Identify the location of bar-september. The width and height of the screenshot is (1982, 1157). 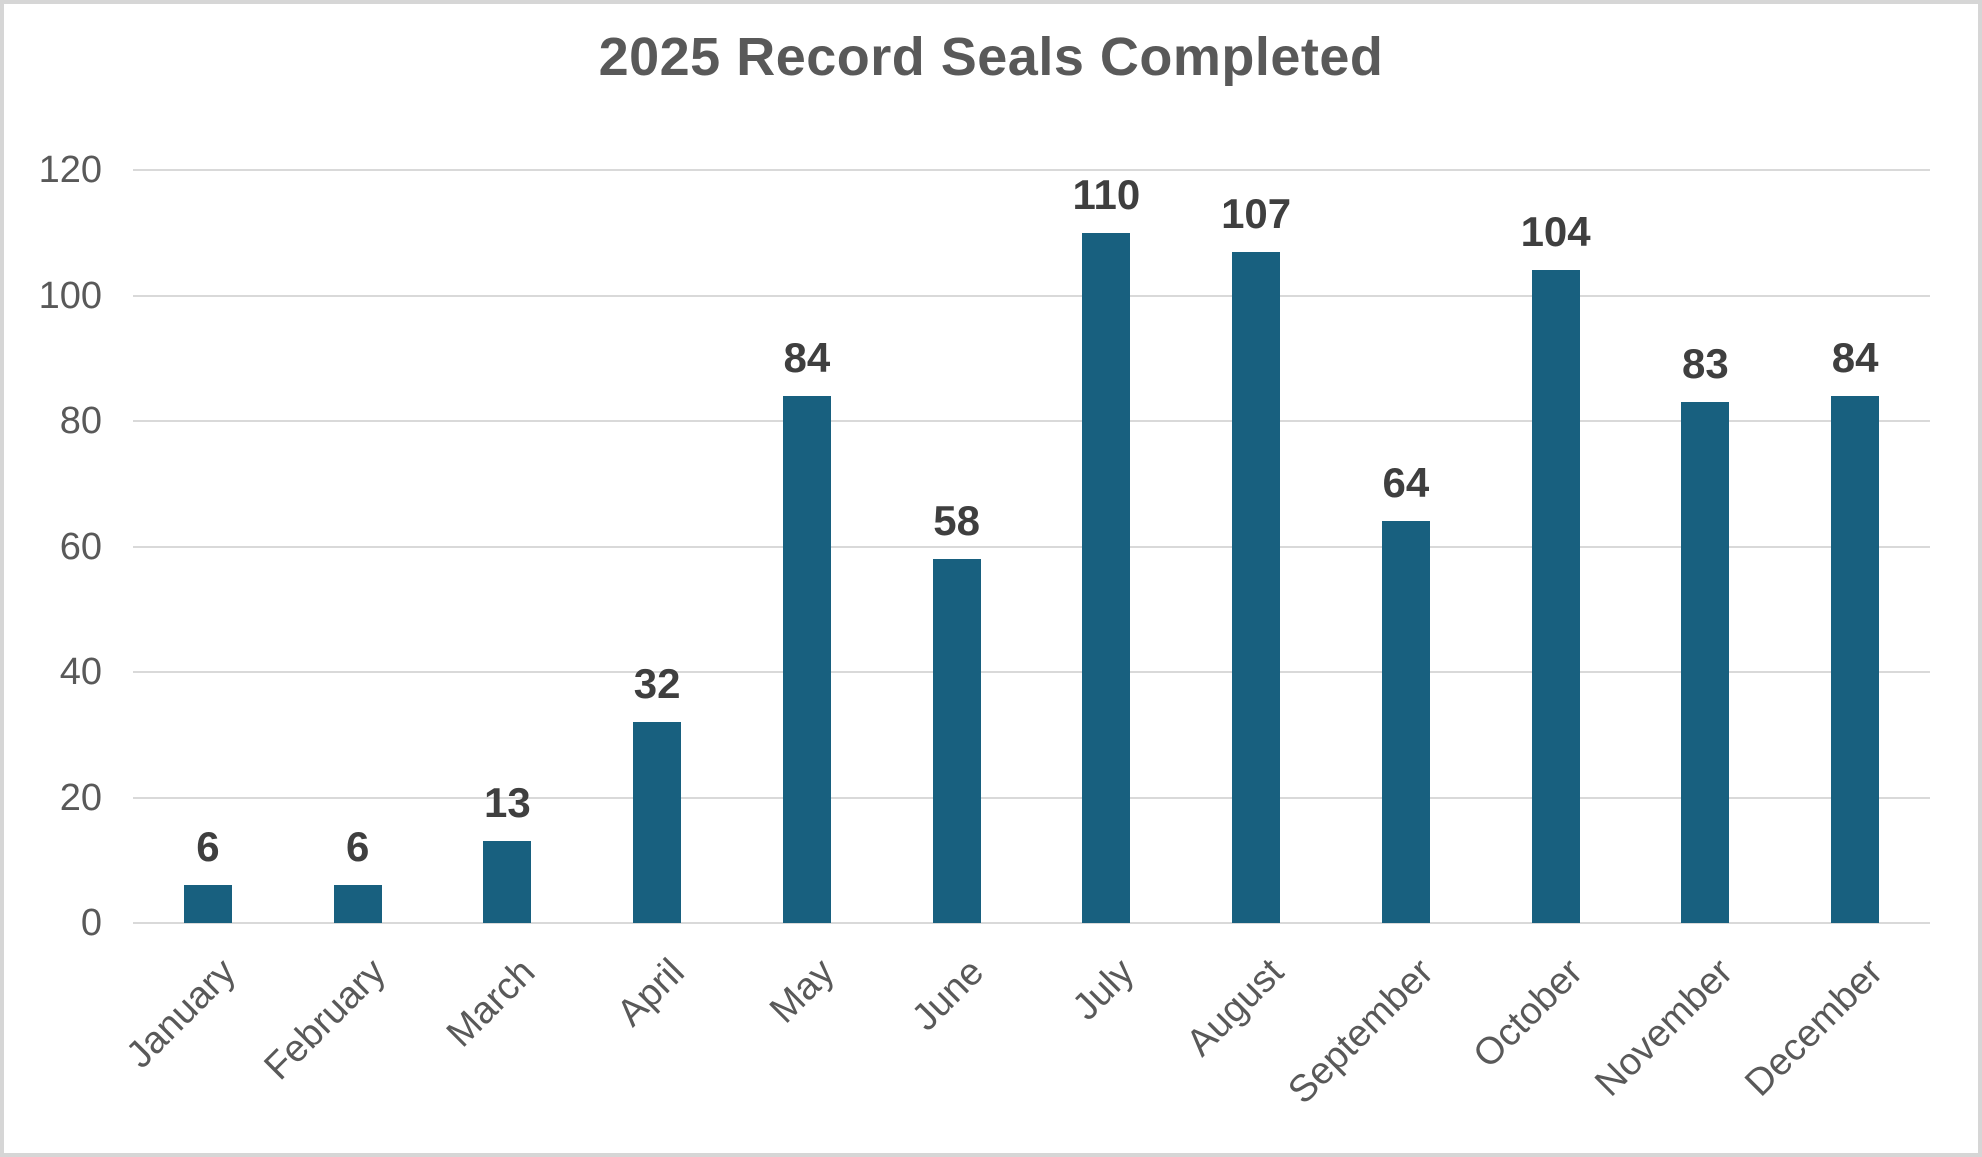
(1405, 722).